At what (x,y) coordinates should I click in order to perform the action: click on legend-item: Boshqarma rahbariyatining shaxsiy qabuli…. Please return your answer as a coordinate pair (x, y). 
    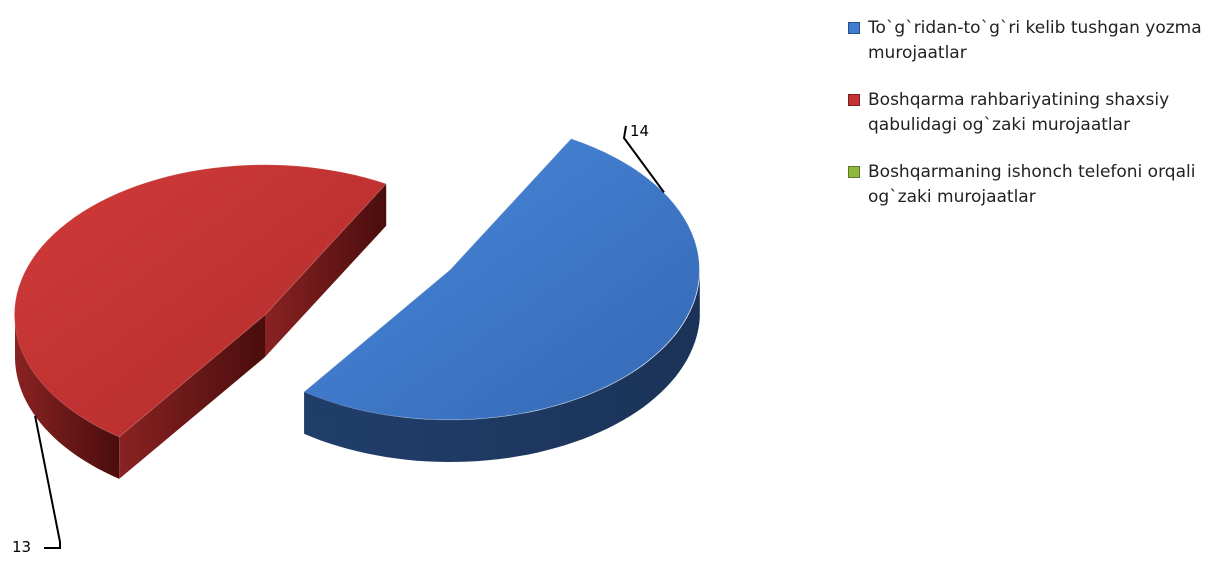
    Looking at the image, I should click on (1031, 113).